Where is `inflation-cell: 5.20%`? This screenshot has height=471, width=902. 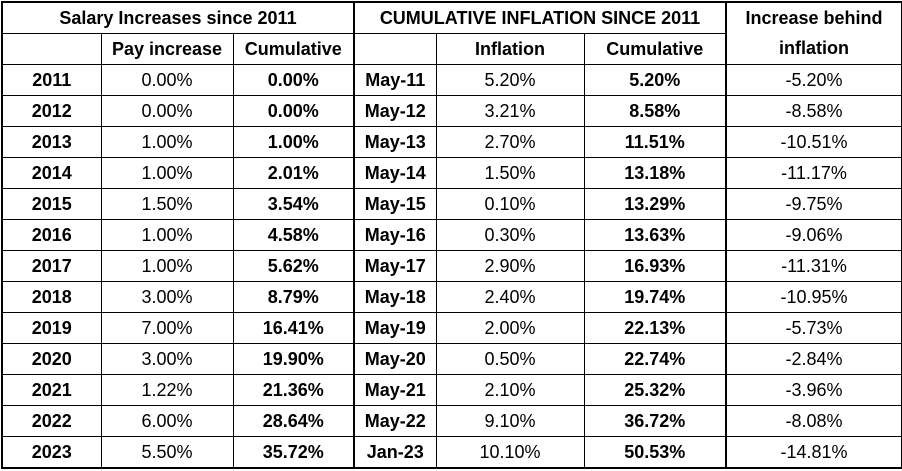 inflation-cell: 5.20% is located at coordinates (510, 80).